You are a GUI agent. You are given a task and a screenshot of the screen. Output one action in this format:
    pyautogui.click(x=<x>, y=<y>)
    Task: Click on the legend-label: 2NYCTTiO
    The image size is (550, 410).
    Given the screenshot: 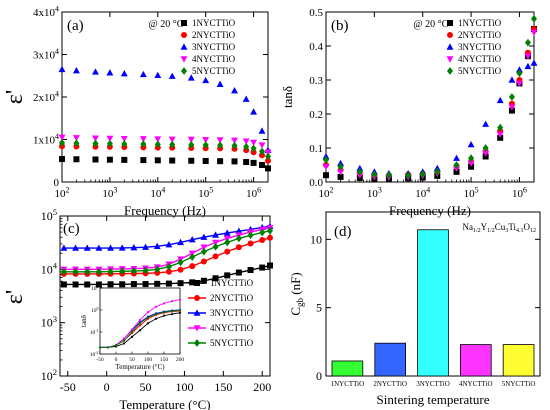 What is the action you would take?
    pyautogui.click(x=480, y=35)
    